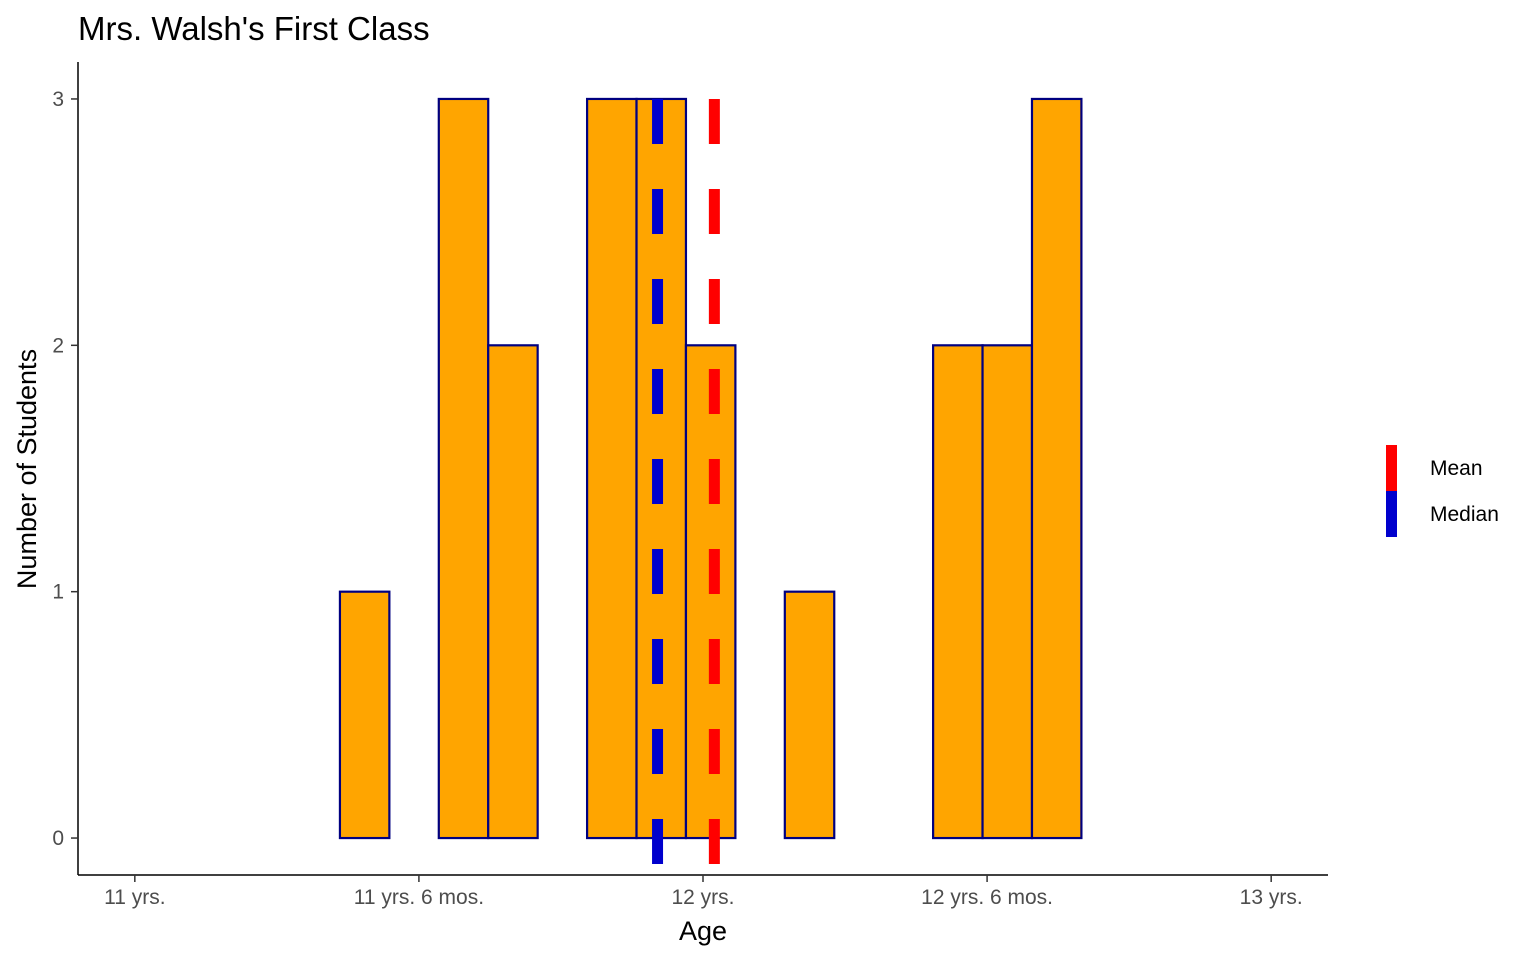  What do you see at coordinates (58, 345) in the screenshot?
I see `y-tick-label: 2` at bounding box center [58, 345].